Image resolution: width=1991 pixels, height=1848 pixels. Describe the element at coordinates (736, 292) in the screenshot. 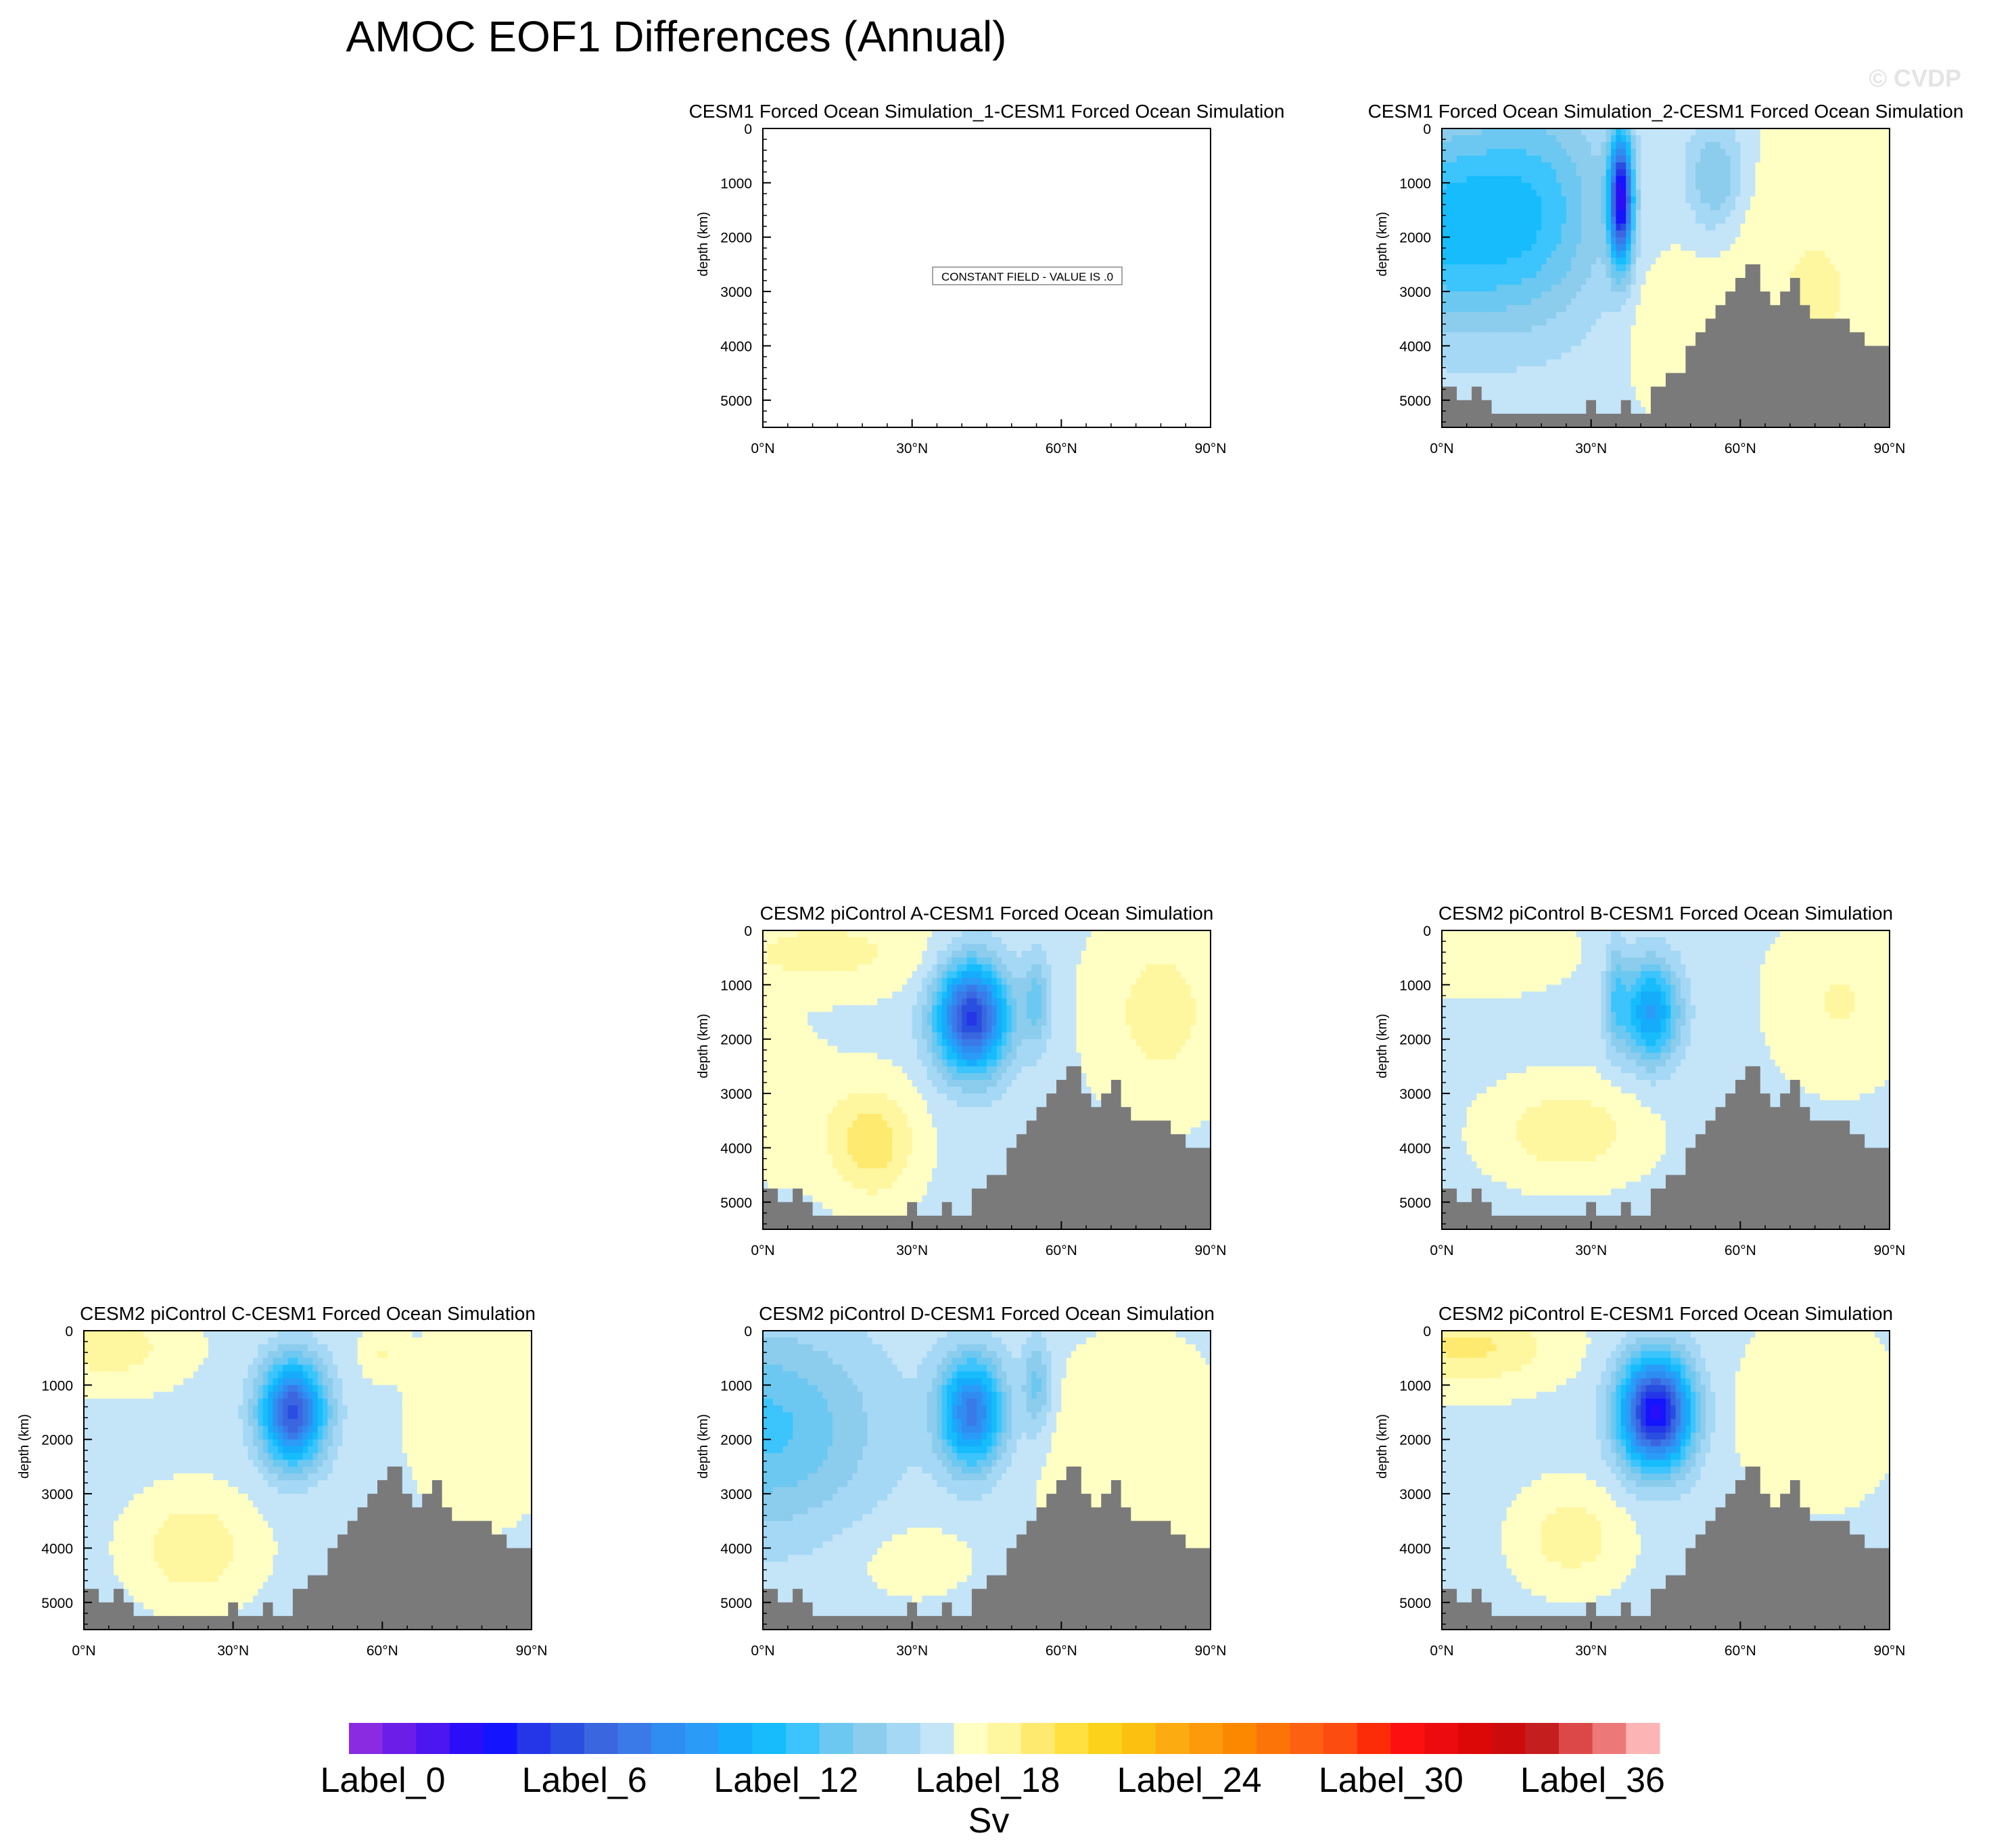

I see `y-tick-label: 3000` at that location.